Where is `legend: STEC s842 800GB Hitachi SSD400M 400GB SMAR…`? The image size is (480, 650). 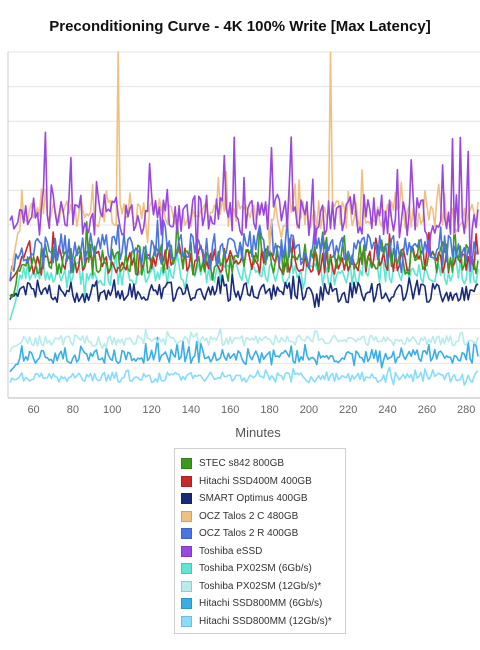 legend: STEC s842 800GB Hitachi SSD400M 400GB SMAR… is located at coordinates (260, 541).